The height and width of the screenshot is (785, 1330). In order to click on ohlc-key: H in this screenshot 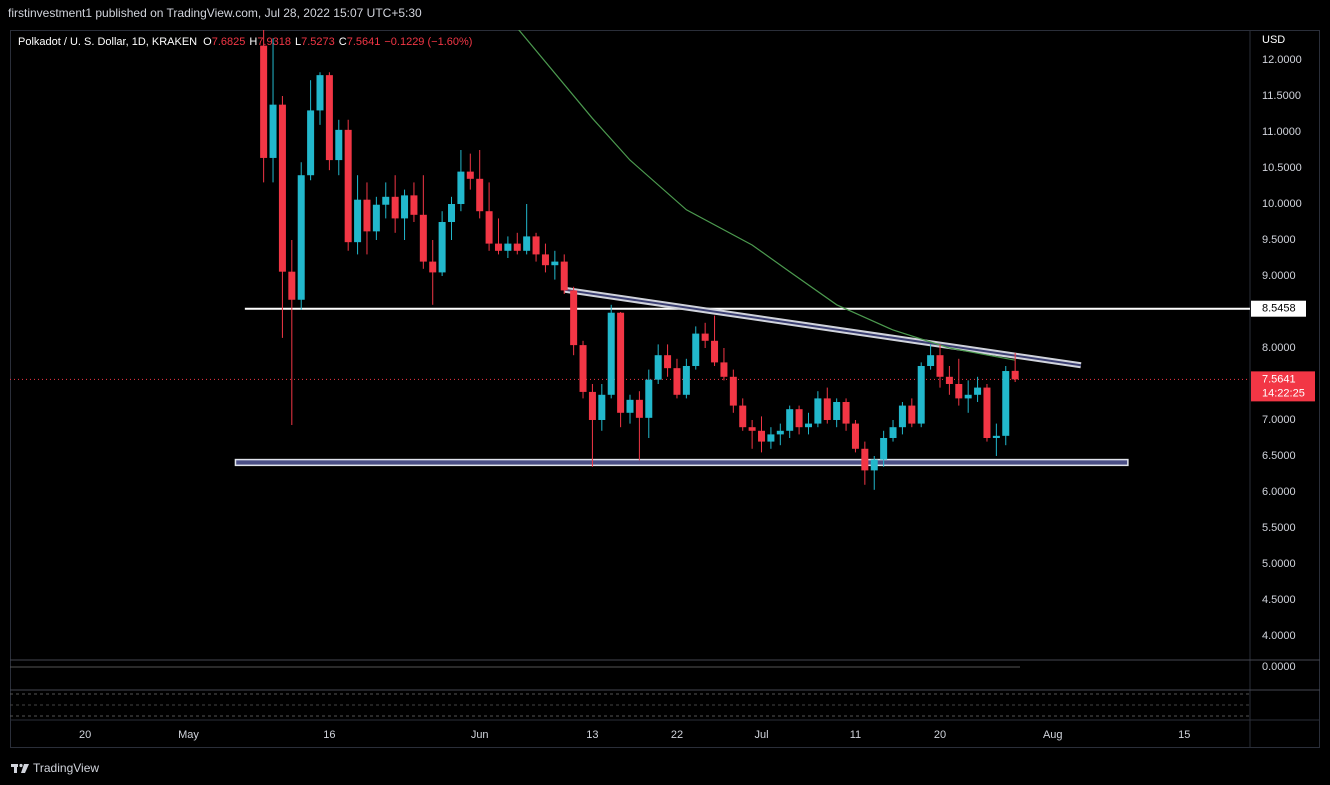, I will do `click(253, 42)`.